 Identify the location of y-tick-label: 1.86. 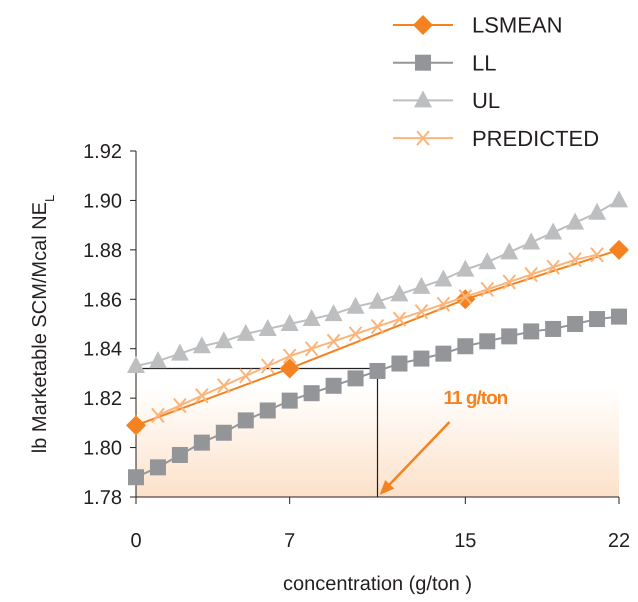
(102, 300).